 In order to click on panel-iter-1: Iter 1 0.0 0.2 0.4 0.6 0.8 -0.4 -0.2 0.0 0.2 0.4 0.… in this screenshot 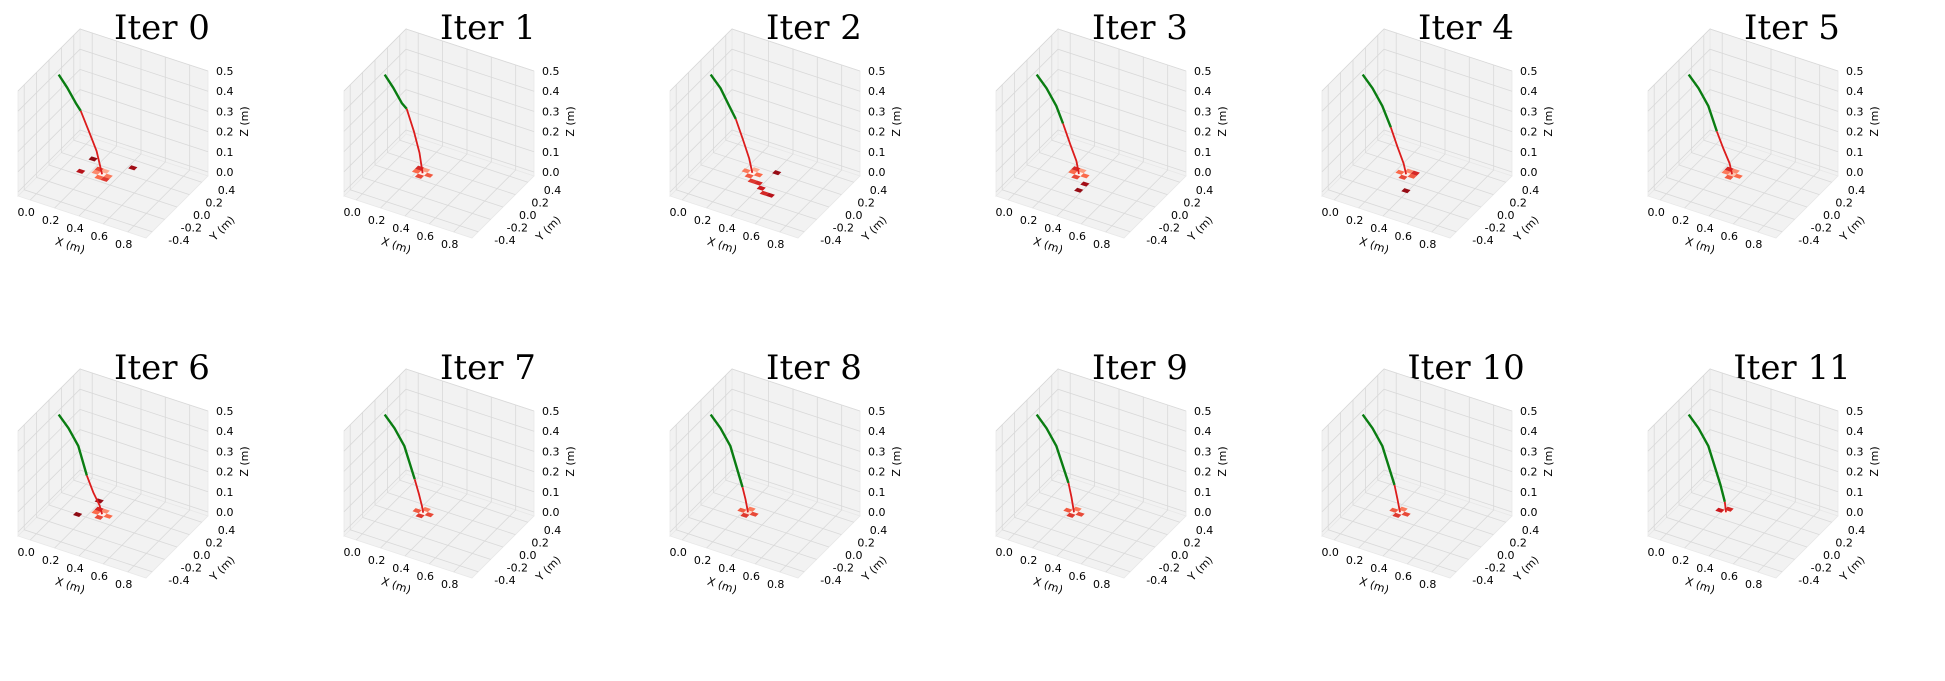, I will do `click(488, 170)`.